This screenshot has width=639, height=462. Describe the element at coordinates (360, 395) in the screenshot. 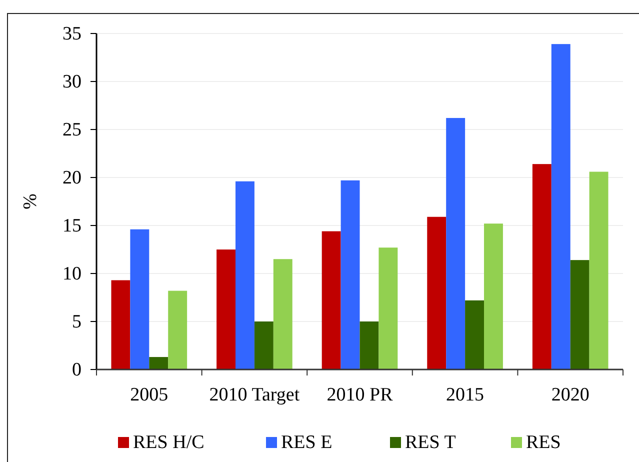

I see `x-tick-label: 2010 PR` at that location.